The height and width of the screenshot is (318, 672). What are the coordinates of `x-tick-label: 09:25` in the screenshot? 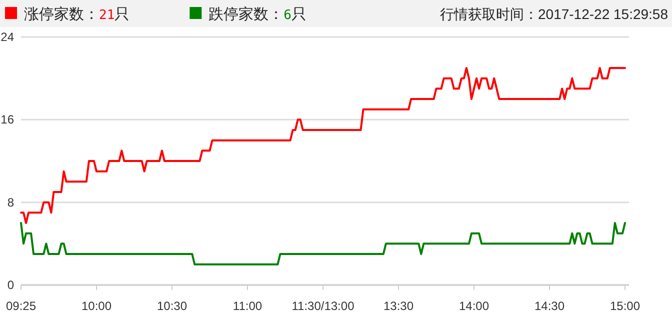 It's located at (21, 306).